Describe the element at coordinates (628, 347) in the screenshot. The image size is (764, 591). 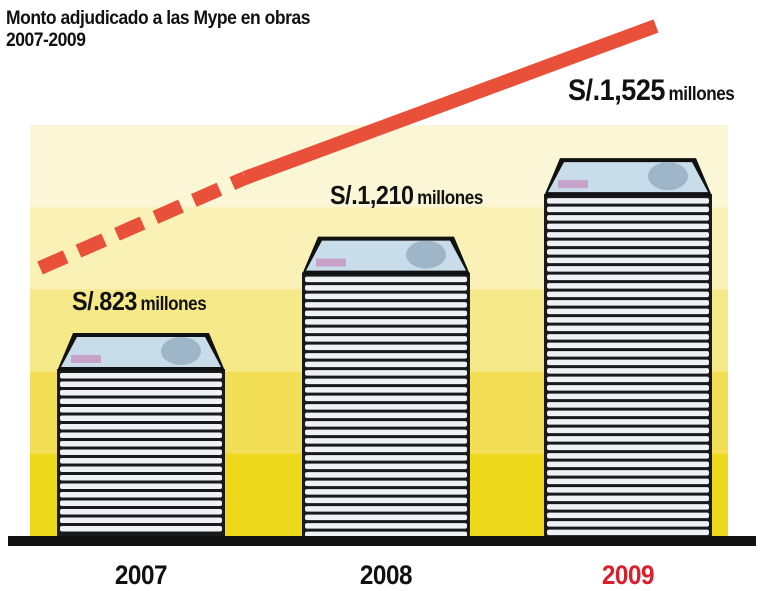
I see `bar-2009` at that location.